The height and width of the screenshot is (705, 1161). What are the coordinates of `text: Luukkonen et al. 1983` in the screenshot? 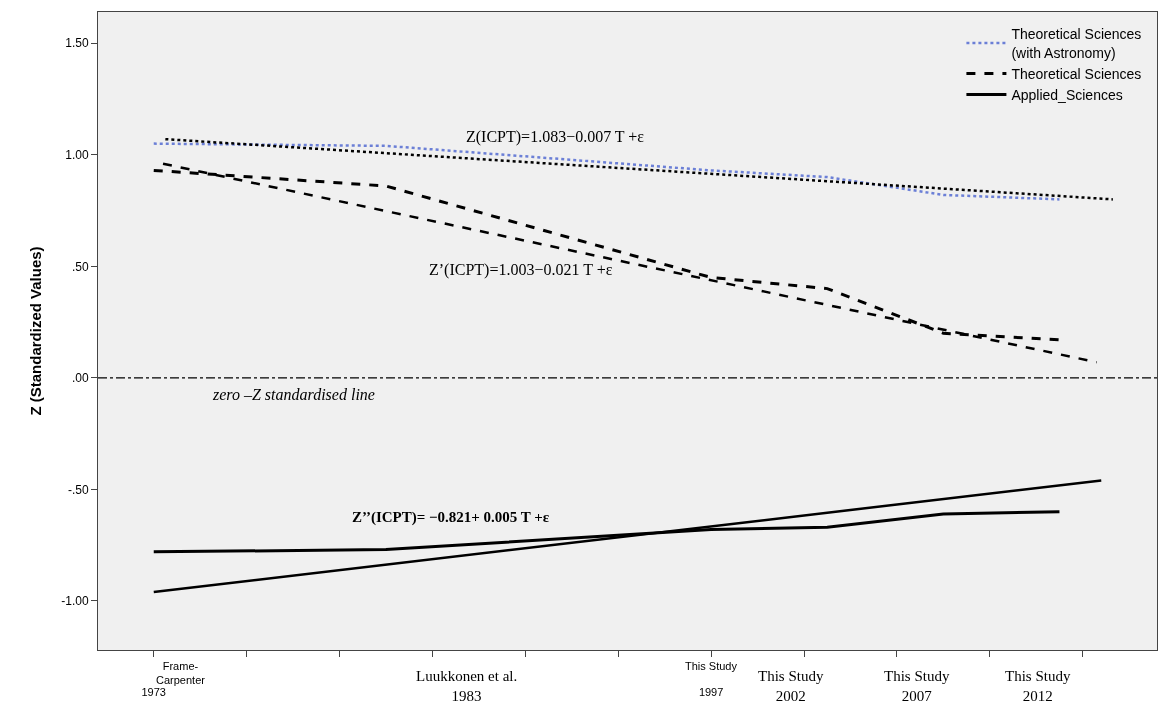 It's located at (467, 686).